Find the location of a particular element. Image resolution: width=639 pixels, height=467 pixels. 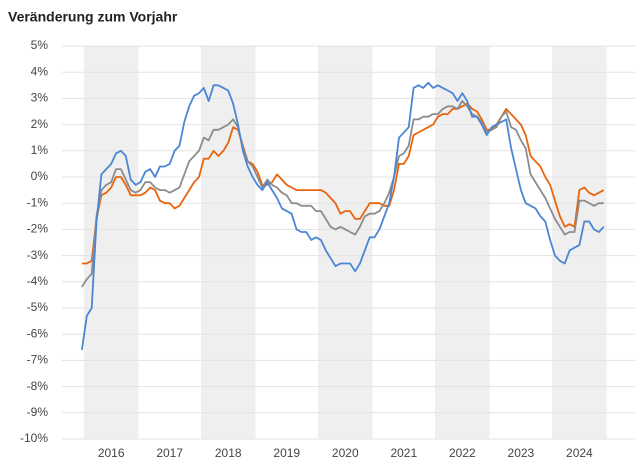

y-tick-label: -1% is located at coordinates (38, 202).